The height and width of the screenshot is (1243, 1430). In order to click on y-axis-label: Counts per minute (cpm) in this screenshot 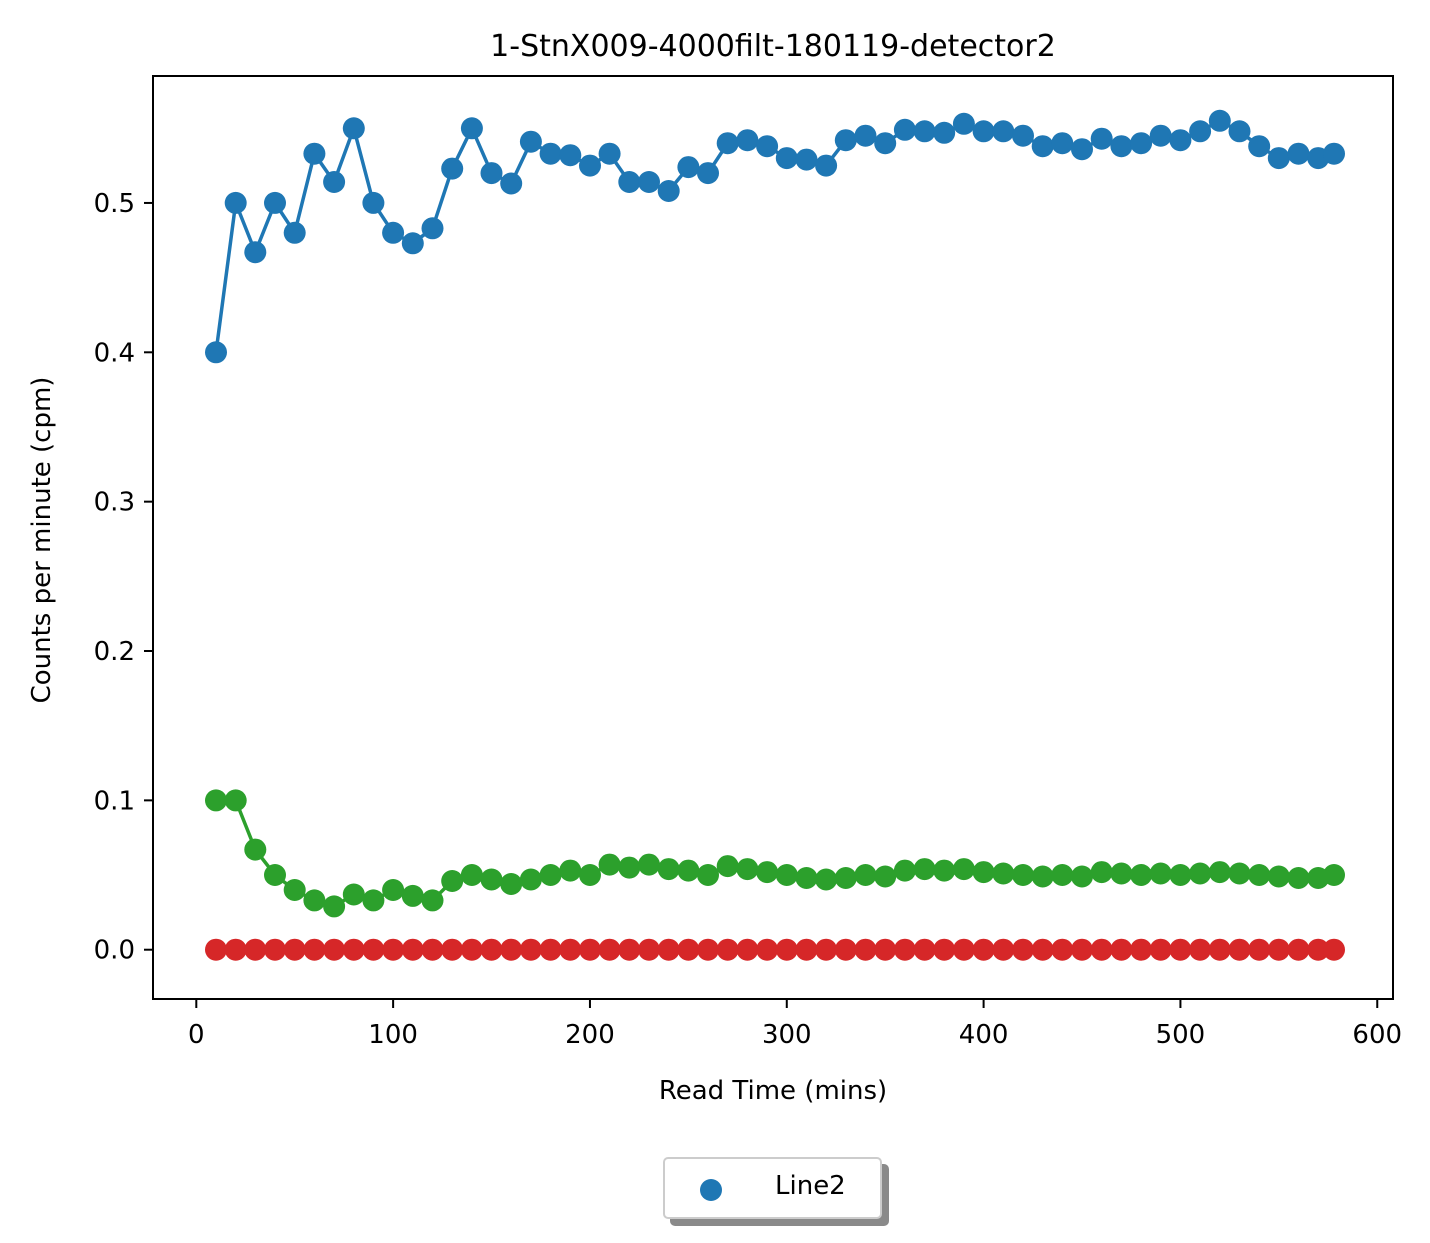, I will do `click(42, 540)`.